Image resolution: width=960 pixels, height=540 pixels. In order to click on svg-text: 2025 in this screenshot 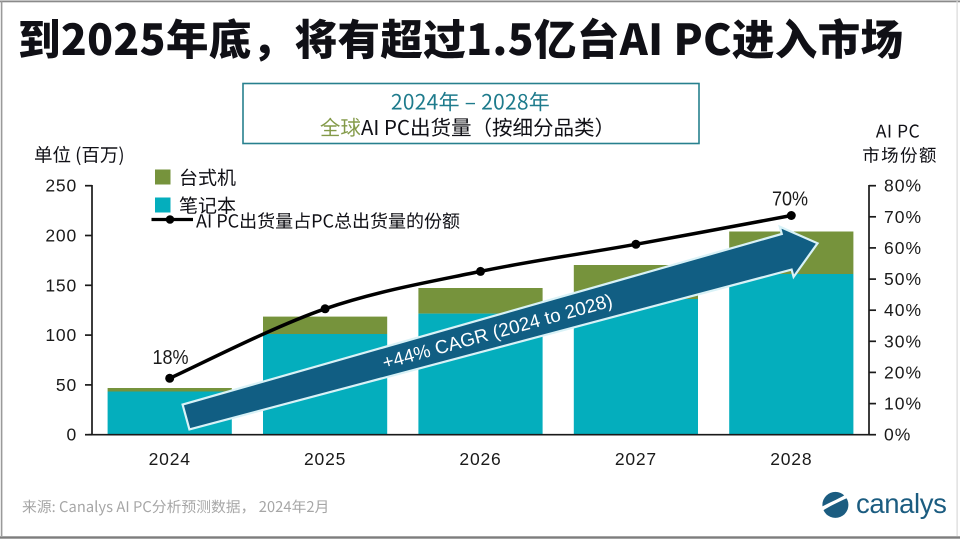, I will do `click(325, 459)`.